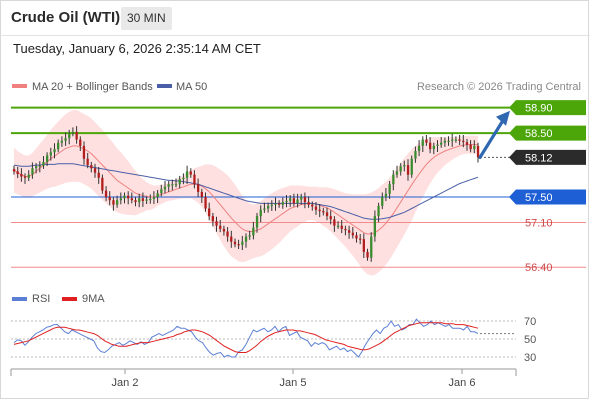 The image size is (590, 400). What do you see at coordinates (125, 383) in the screenshot?
I see `x-tick-label: Jan 2` at bounding box center [125, 383].